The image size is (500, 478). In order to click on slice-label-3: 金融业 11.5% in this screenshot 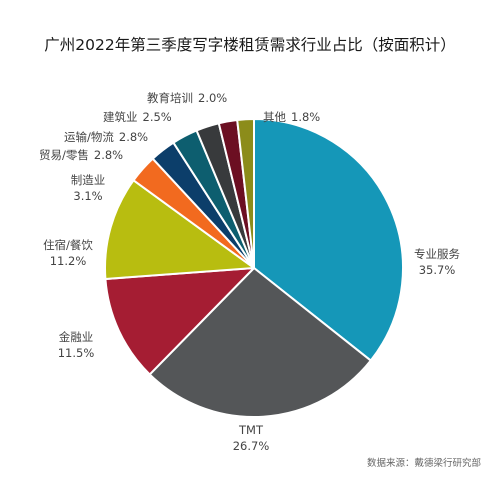, I will do `click(76, 345)`.